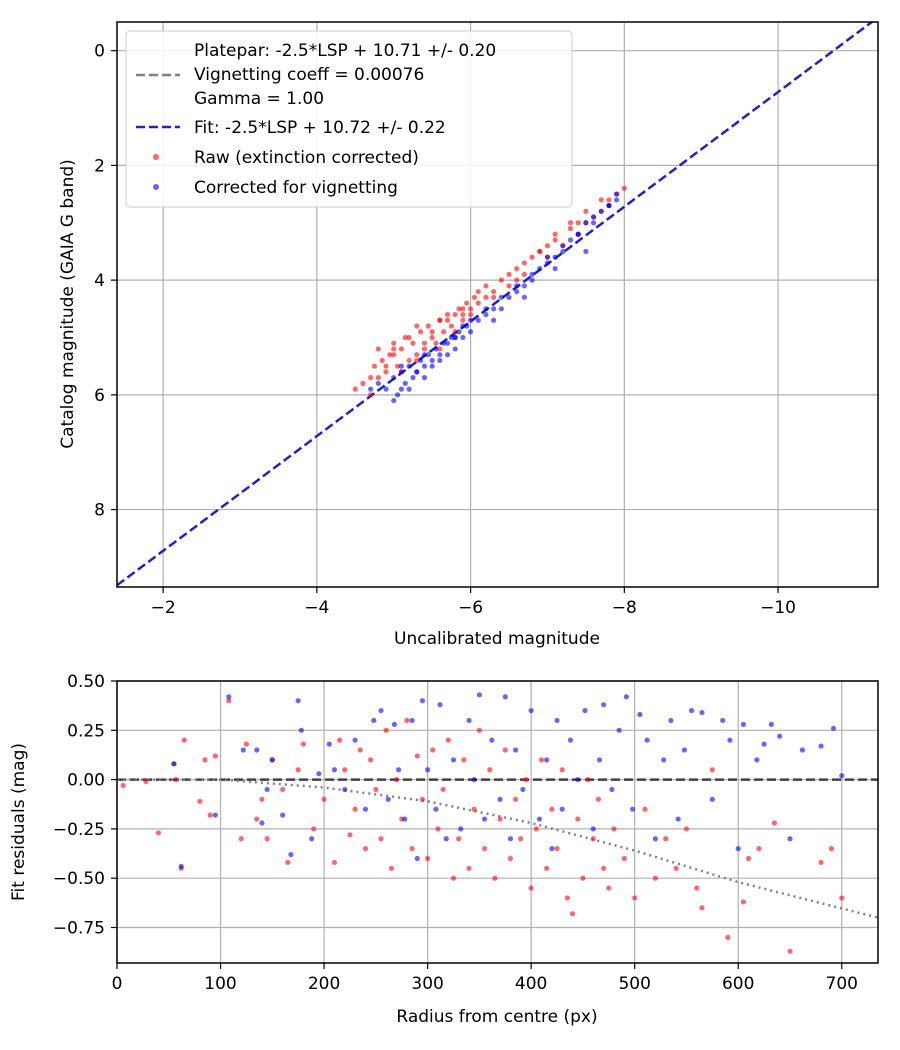  I want to click on x-tick-label: −8, so click(624, 608).